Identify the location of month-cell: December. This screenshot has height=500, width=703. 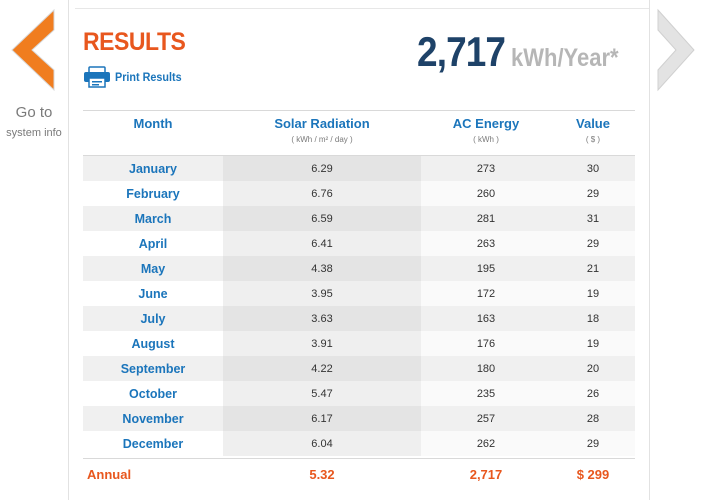
(153, 443).